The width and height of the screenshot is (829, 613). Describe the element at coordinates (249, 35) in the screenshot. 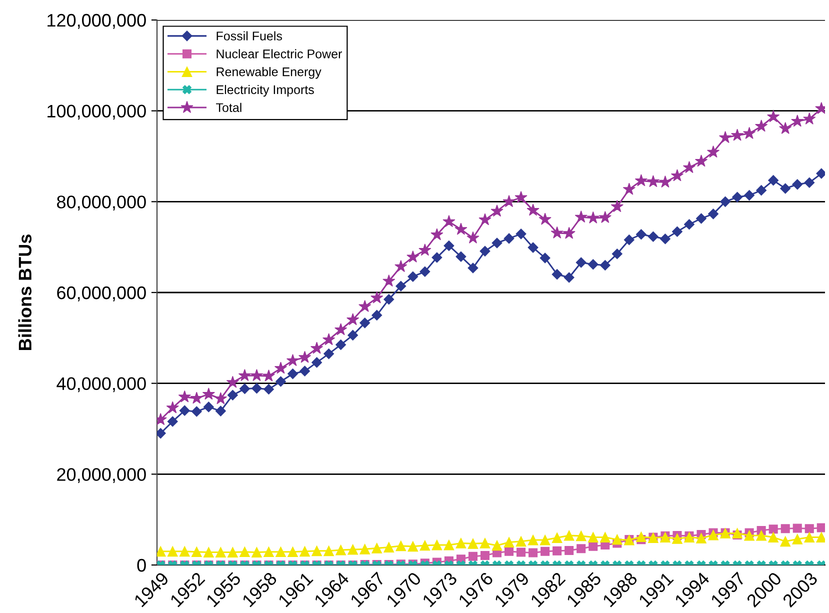

I see `legend-label: Fossil Fuels` at that location.